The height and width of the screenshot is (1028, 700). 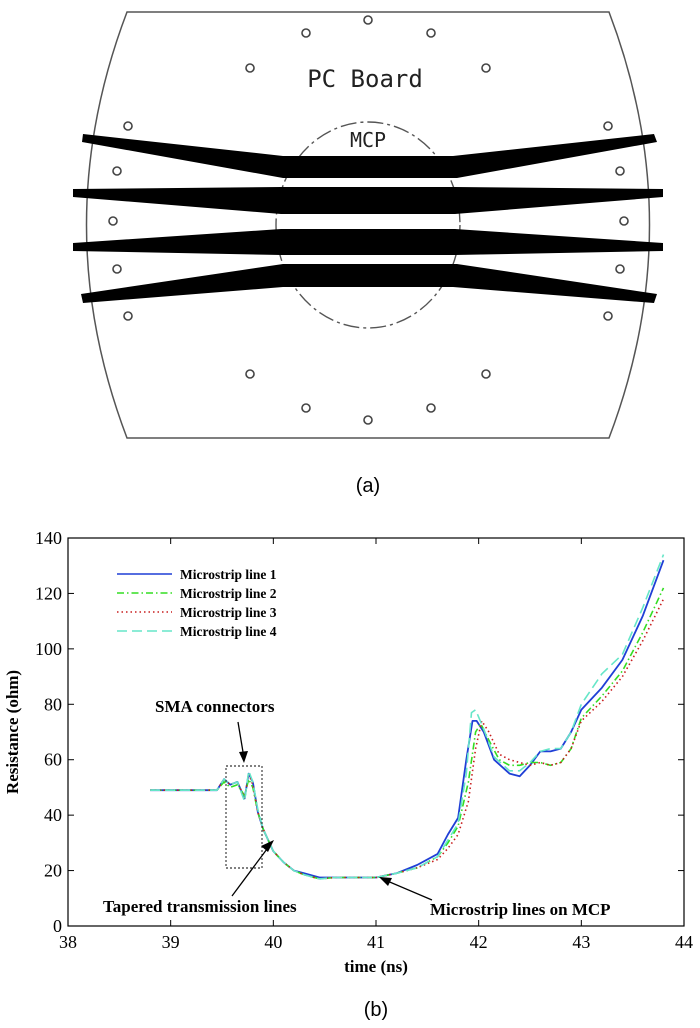 What do you see at coordinates (581, 942) in the screenshot?
I see `x-tick-label: 43` at bounding box center [581, 942].